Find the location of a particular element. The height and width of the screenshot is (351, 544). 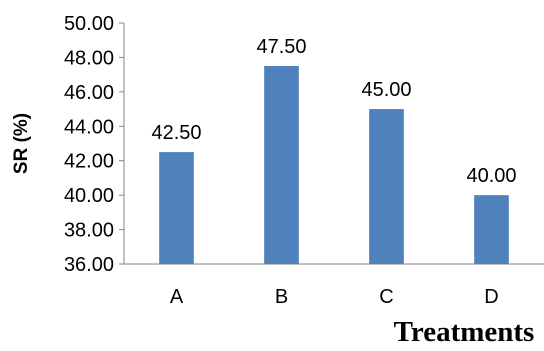

y-tick-labels: 36.00 38.00 40.00 42.00 44.00 46.00 48.00 50.00 is located at coordinates (89, 144).